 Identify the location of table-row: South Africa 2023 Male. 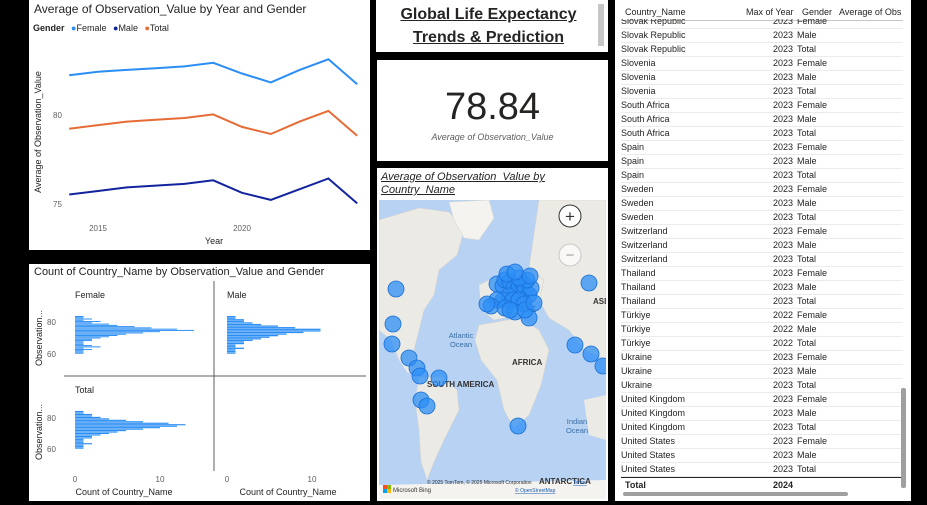
(762, 120).